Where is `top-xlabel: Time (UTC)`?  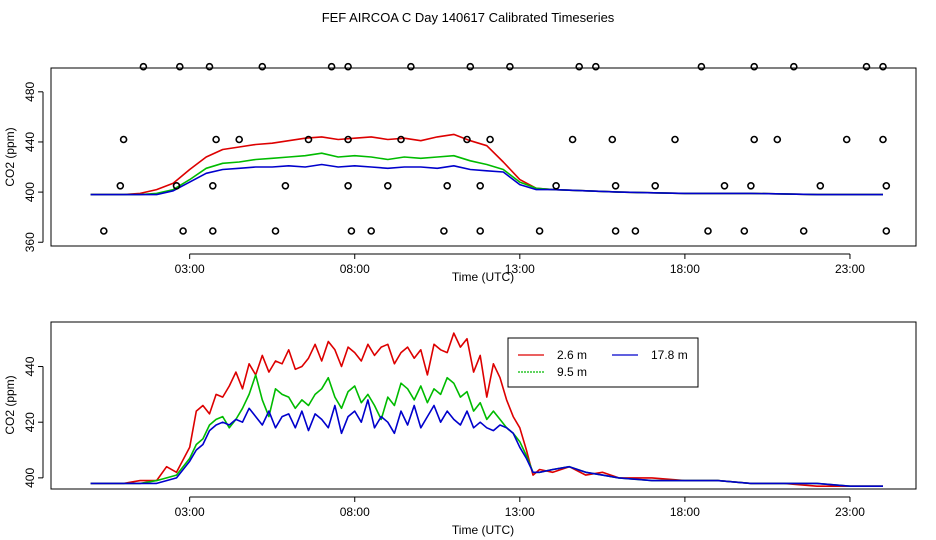 top-xlabel: Time (UTC) is located at coordinates (483, 277).